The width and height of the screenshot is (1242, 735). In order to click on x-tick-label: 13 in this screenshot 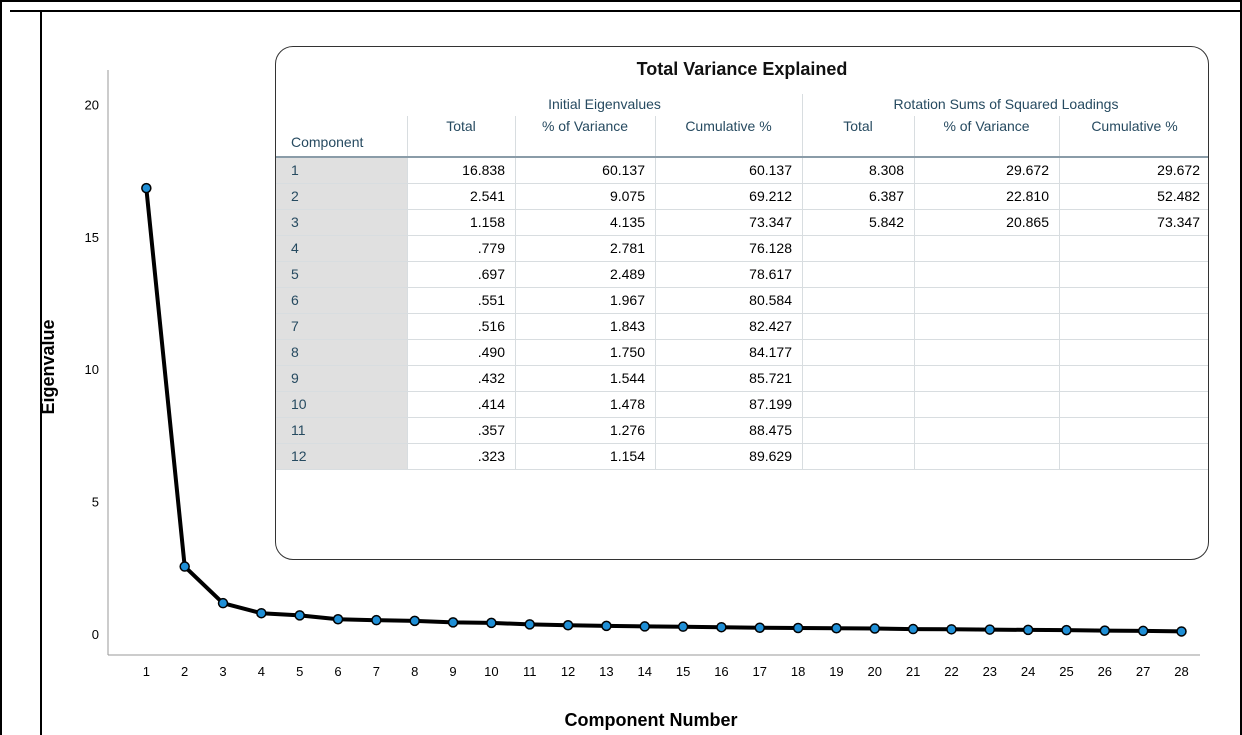, I will do `click(606, 671)`.